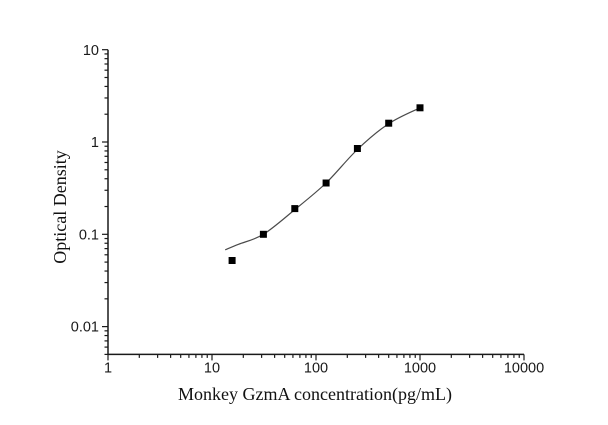 This screenshot has height=425, width=608. I want to click on x-tick-label: 10, so click(212, 368).